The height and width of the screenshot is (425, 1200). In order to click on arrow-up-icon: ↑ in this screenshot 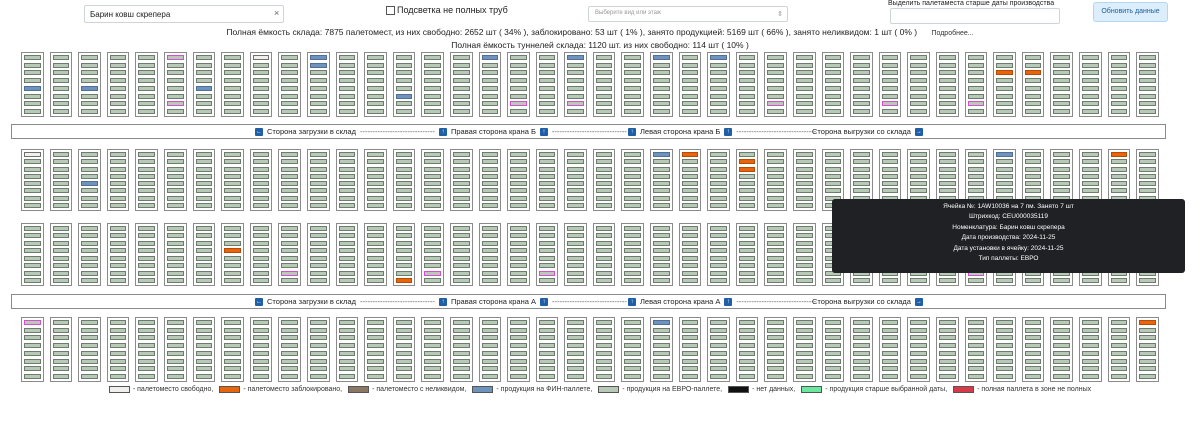, I will do `click(443, 131)`.